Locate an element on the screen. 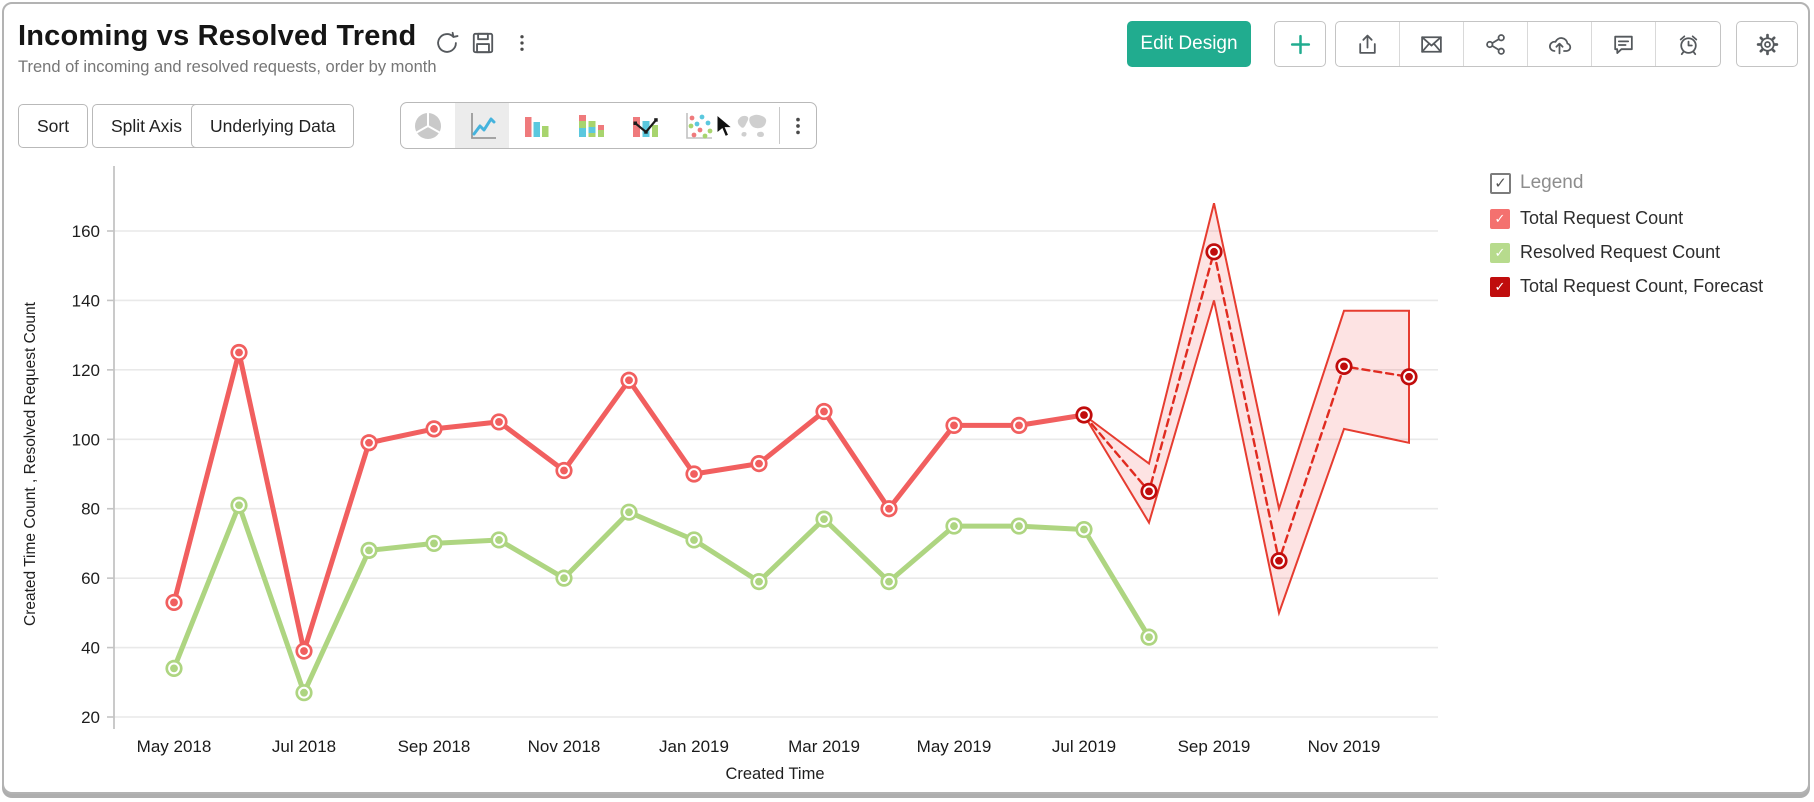 This screenshot has width=1814, height=802. svg-text: 80 is located at coordinates (90, 509).